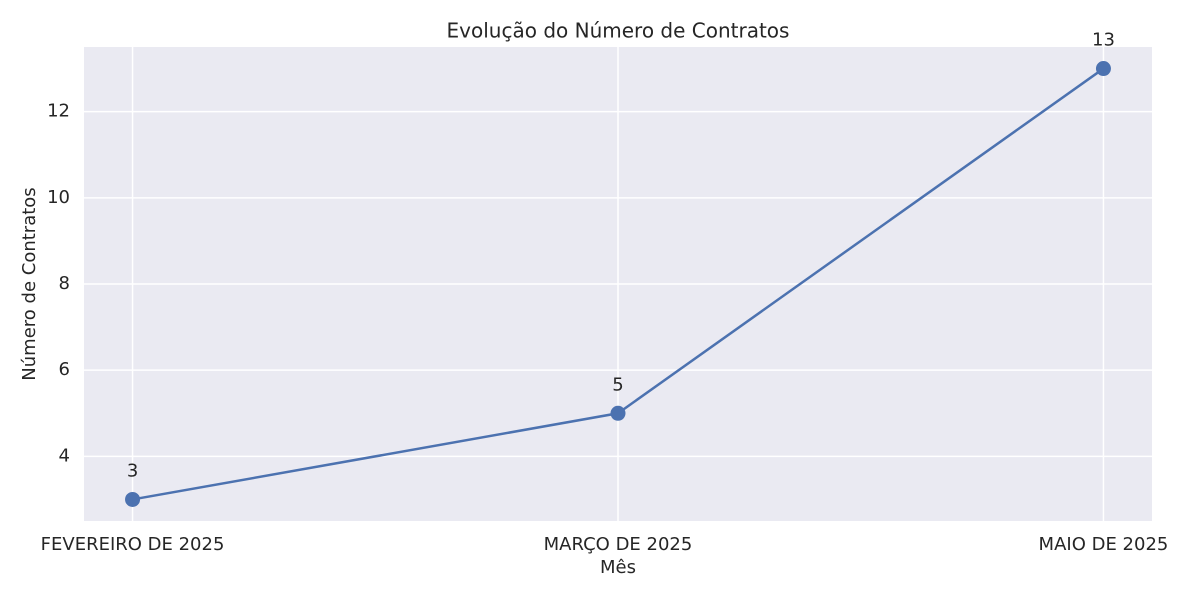 The width and height of the screenshot is (1200, 600). I want to click on y-axis-label: Número de Contratos, so click(29, 283).